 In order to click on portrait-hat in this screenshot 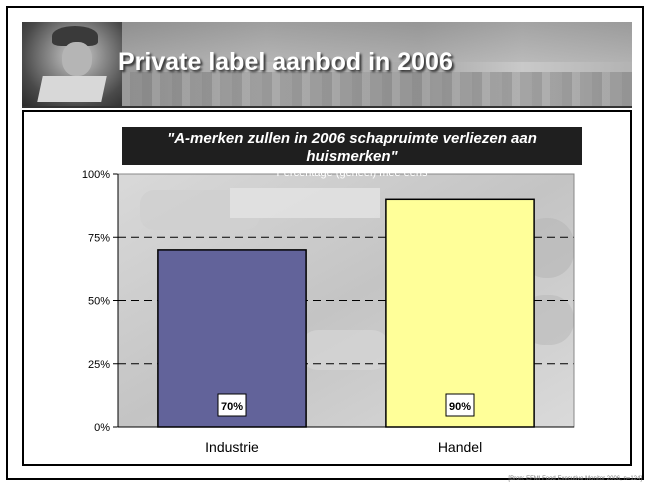, I will do `click(75, 36)`.